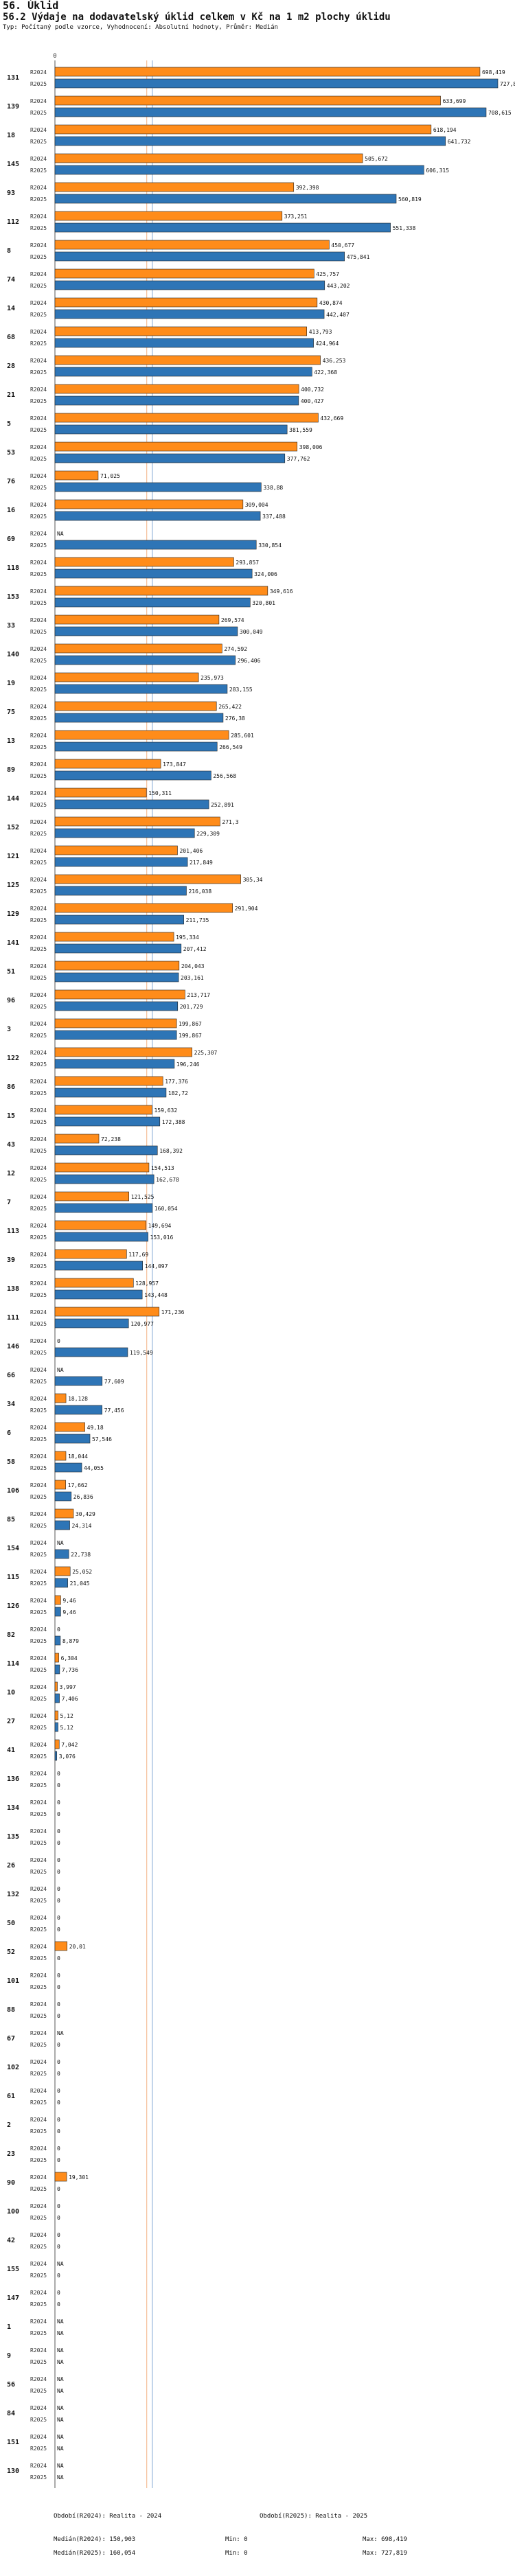 This screenshot has height=2576, width=515. What do you see at coordinates (175, 424) in the screenshot?
I see `category-group: 5 R2024 432,669 R2025 381,559` at bounding box center [175, 424].